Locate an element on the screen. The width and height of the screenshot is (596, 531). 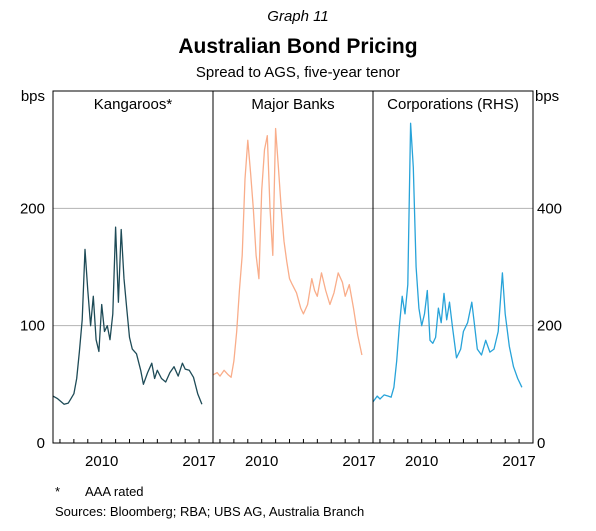
footnote-marker: * is located at coordinates (58, 491).